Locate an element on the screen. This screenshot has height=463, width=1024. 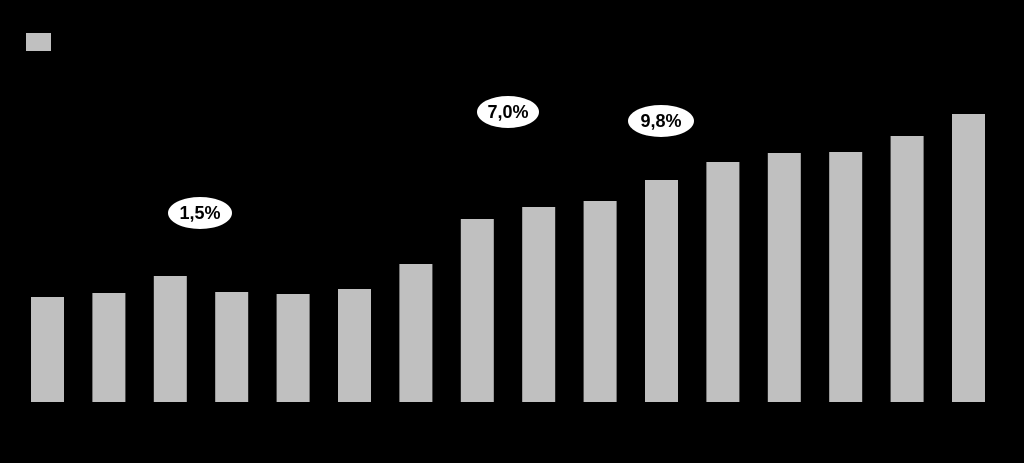
growth-callout-1: 1,5% is located at coordinates (200, 213).